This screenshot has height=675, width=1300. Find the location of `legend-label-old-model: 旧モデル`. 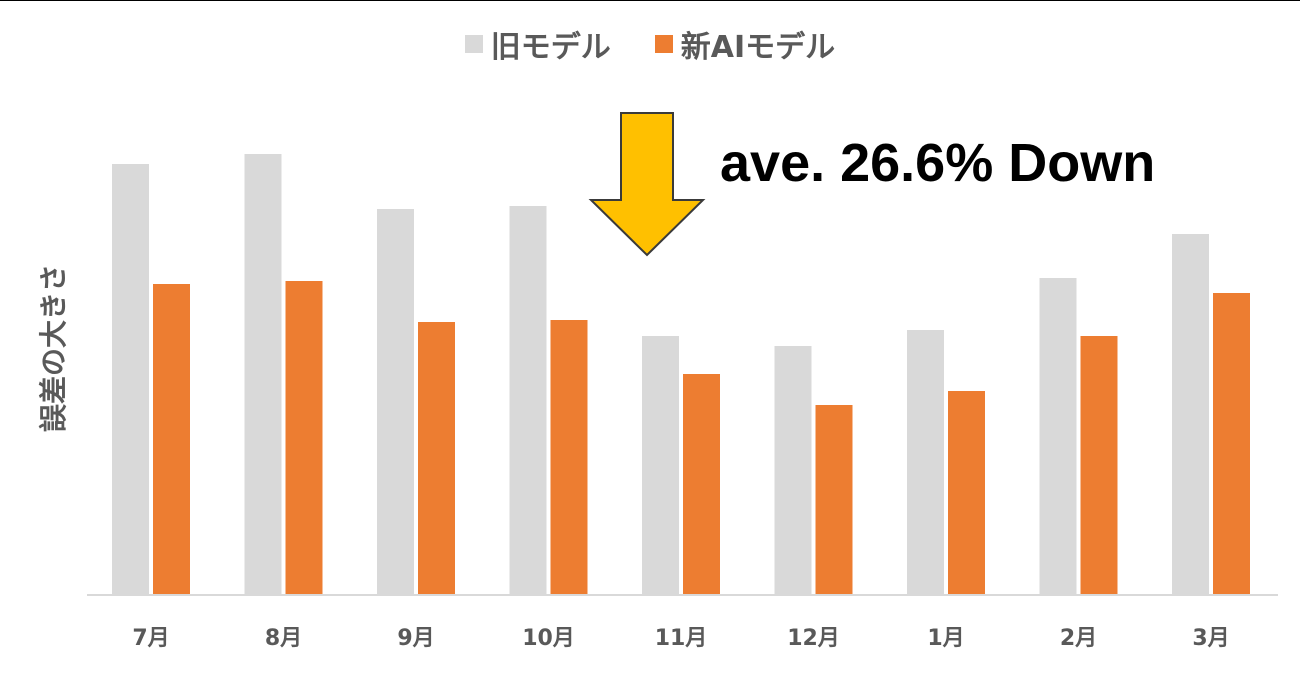

legend-label-old-model: 旧モデル is located at coordinates (550, 47).